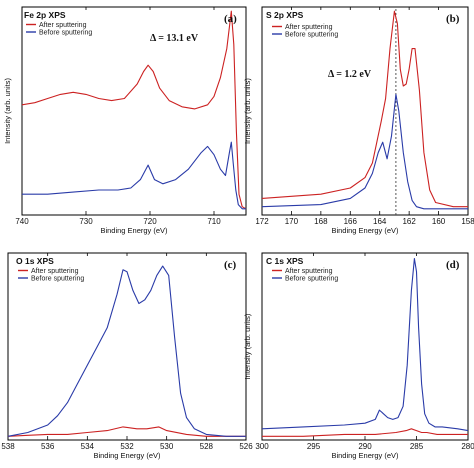  I want to click on panel-title: S 2p XPS, so click(285, 15).